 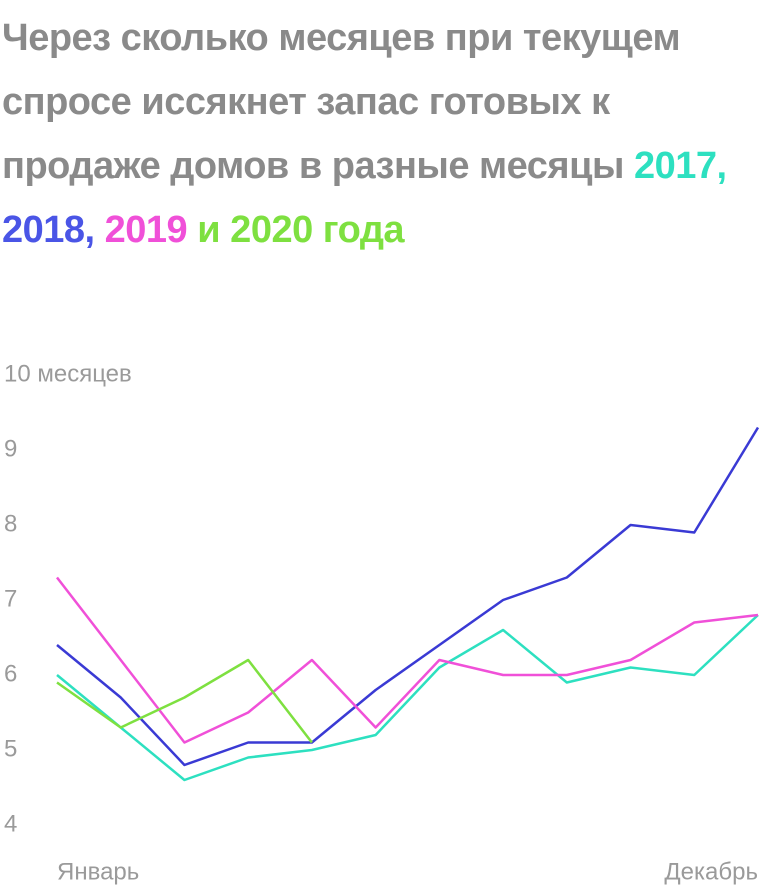 What do you see at coordinates (301, 230) in the screenshot?
I see `title-part: и 2020 года` at bounding box center [301, 230].